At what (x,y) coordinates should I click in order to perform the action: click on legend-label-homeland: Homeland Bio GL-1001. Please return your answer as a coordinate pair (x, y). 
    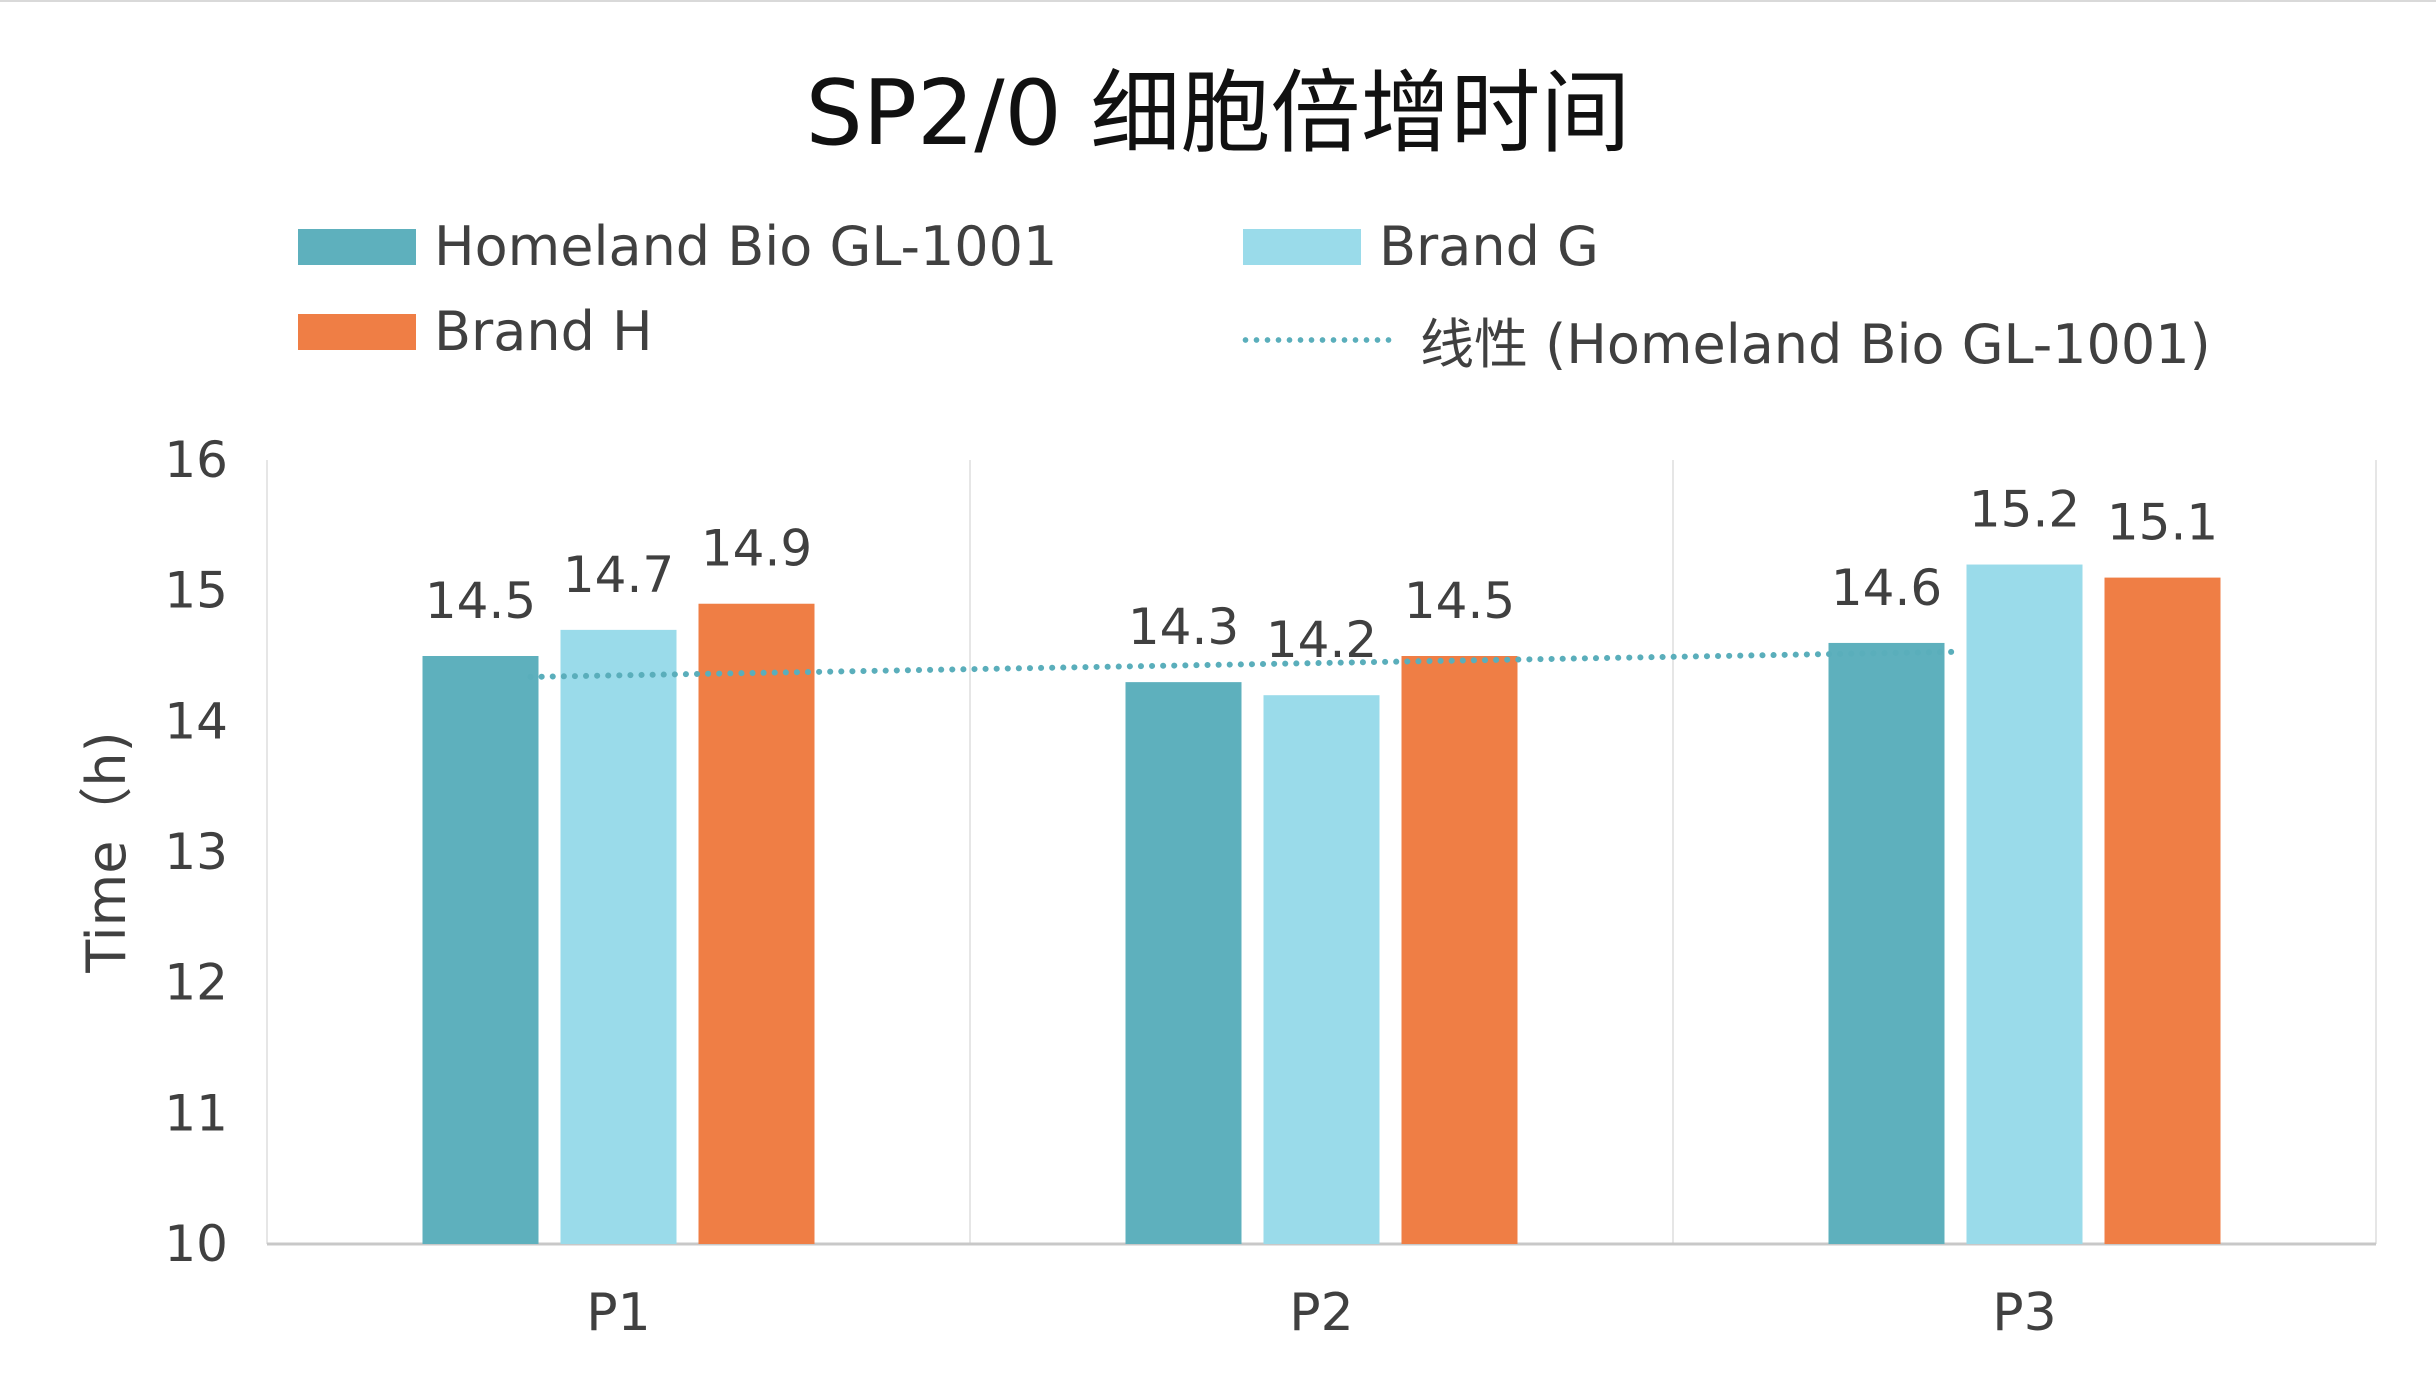
    Looking at the image, I should click on (746, 246).